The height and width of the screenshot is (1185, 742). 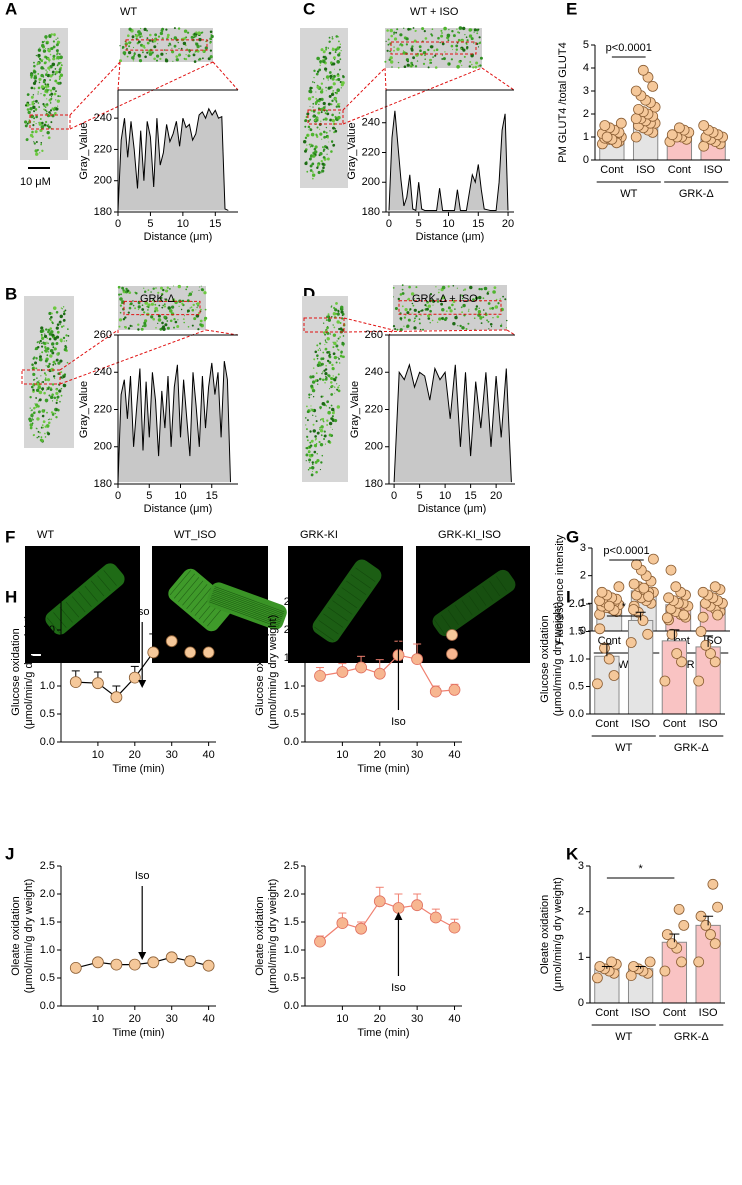 What do you see at coordinates (103, 212) in the screenshot?
I see `y-tick-label: 180` at bounding box center [103, 212].